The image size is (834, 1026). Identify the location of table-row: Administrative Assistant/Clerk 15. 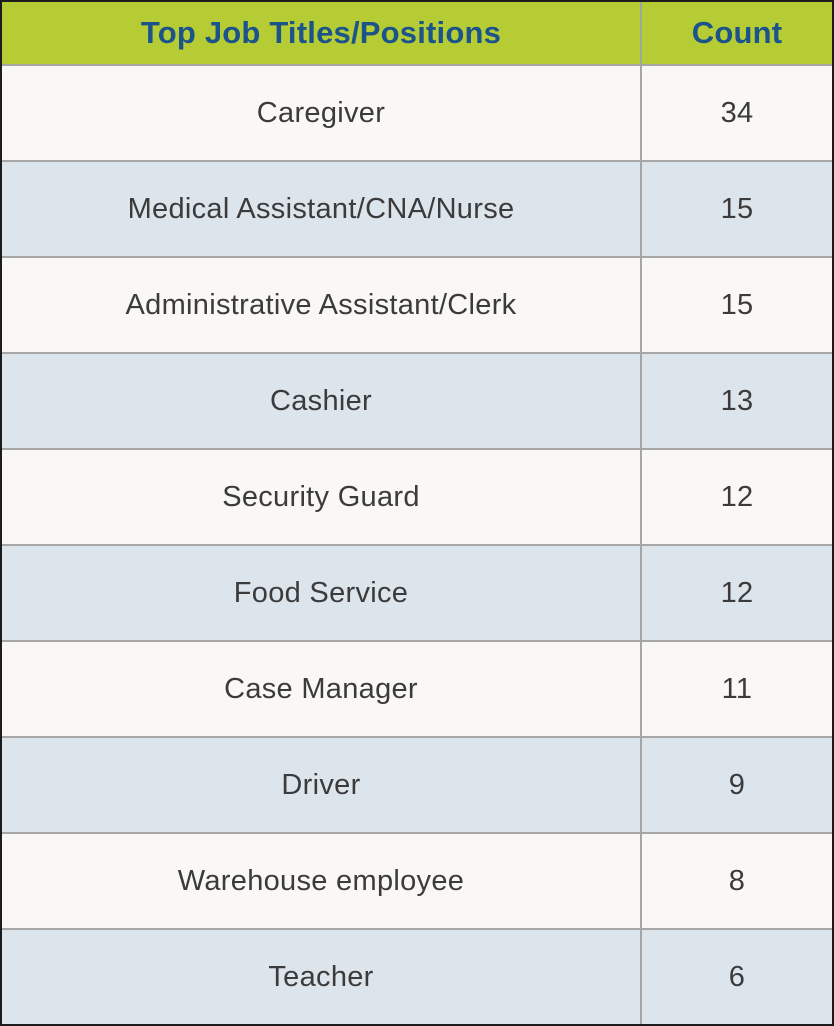
(417, 304).